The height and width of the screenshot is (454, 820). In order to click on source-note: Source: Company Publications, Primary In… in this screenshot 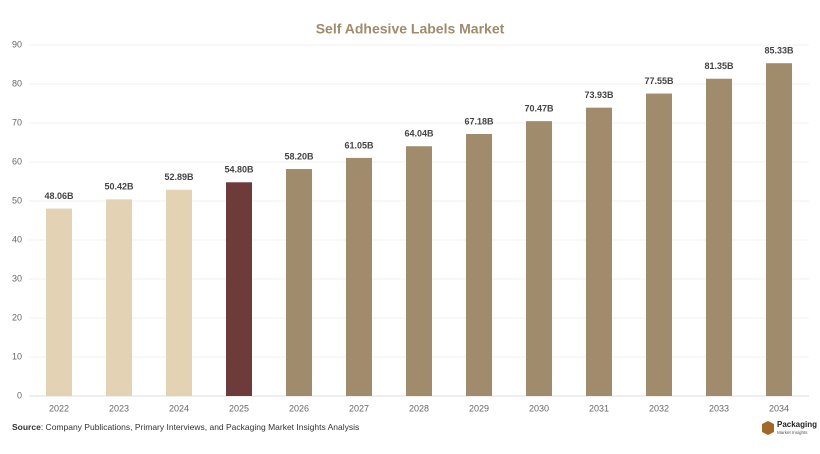, I will do `click(185, 427)`.